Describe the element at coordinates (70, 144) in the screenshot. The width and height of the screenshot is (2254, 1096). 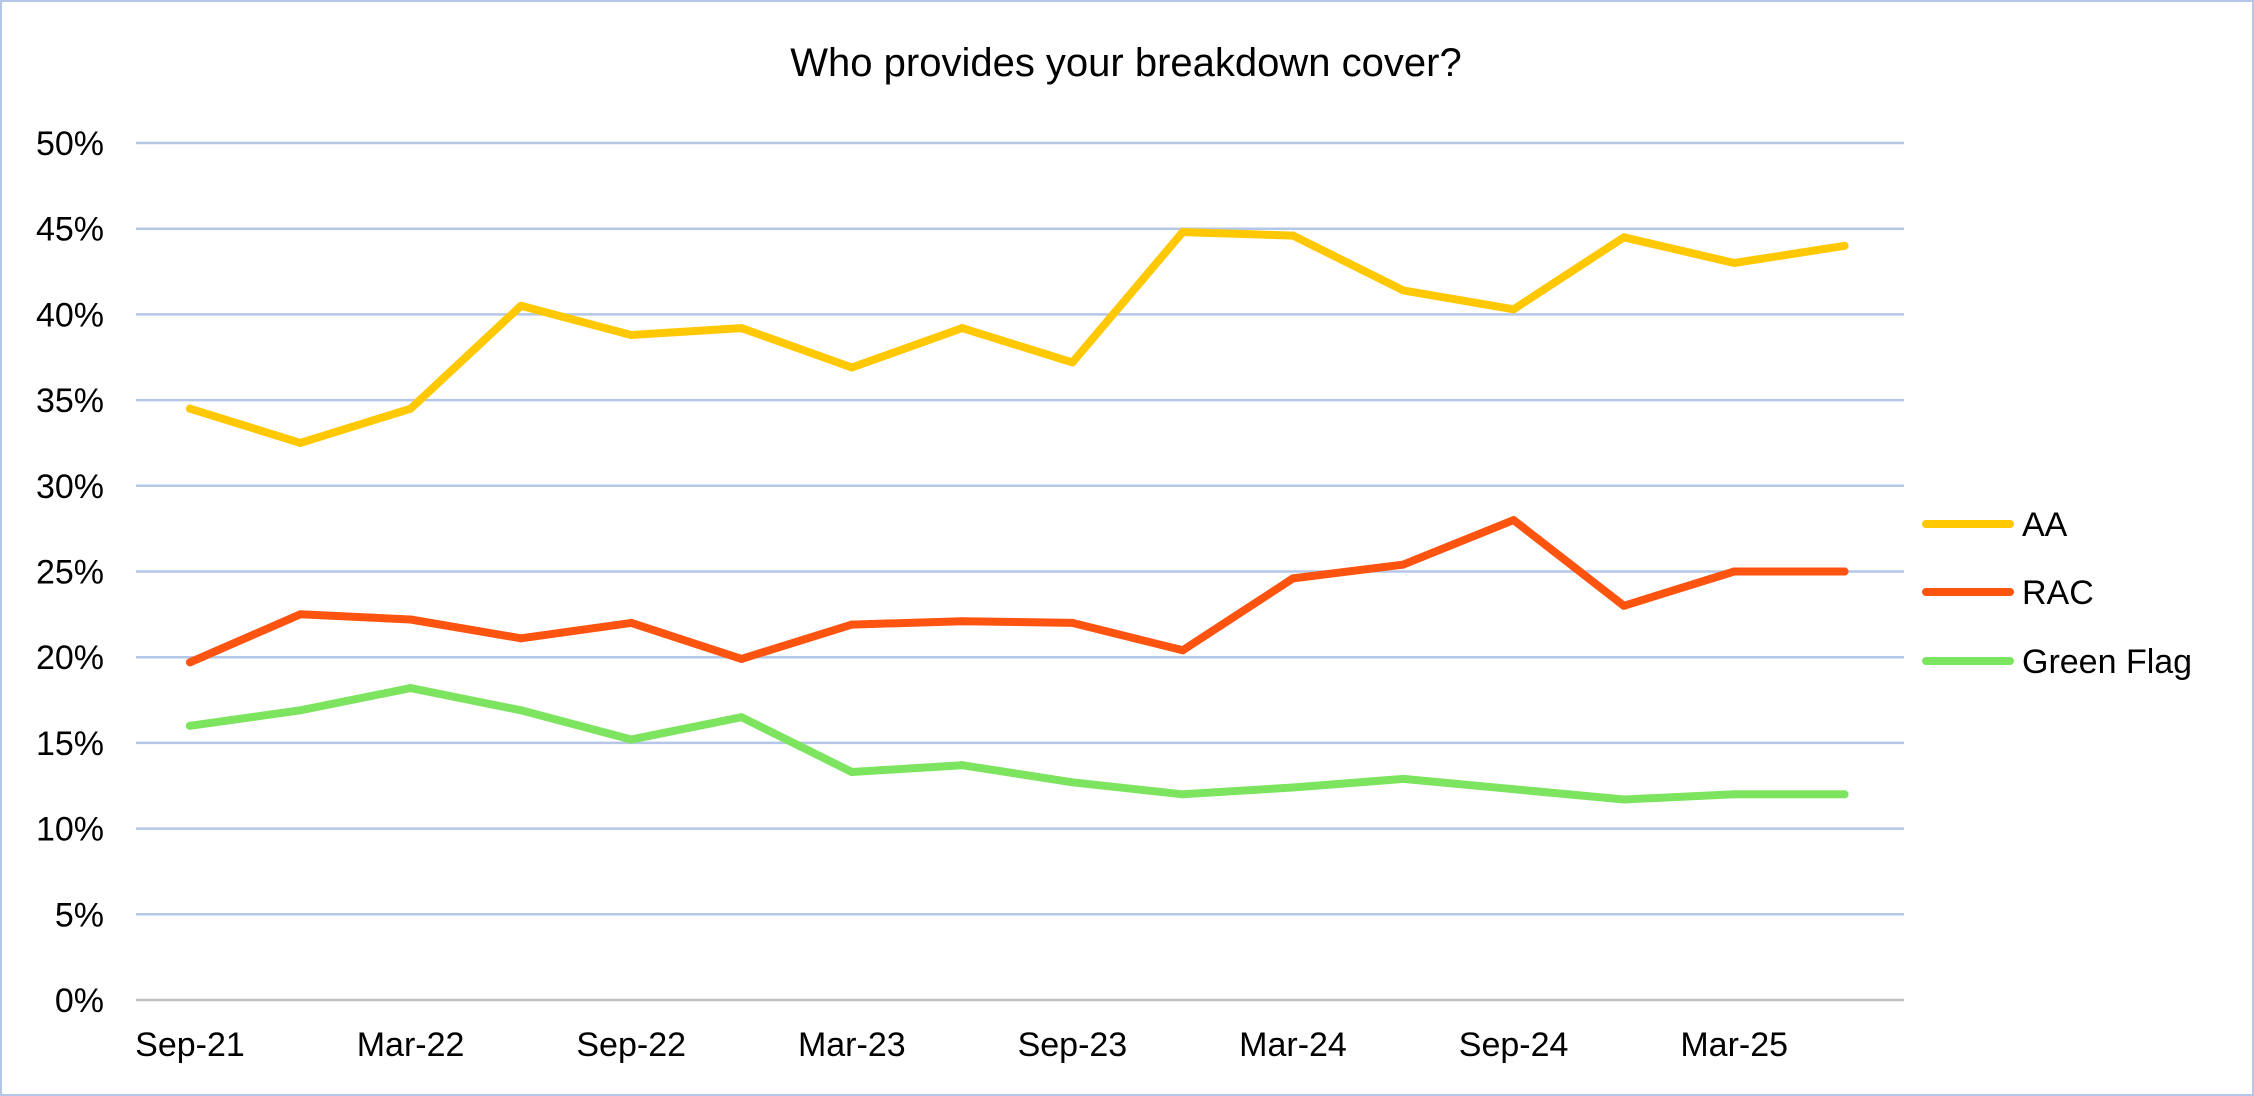
I see `y-tick-label: 50%` at that location.